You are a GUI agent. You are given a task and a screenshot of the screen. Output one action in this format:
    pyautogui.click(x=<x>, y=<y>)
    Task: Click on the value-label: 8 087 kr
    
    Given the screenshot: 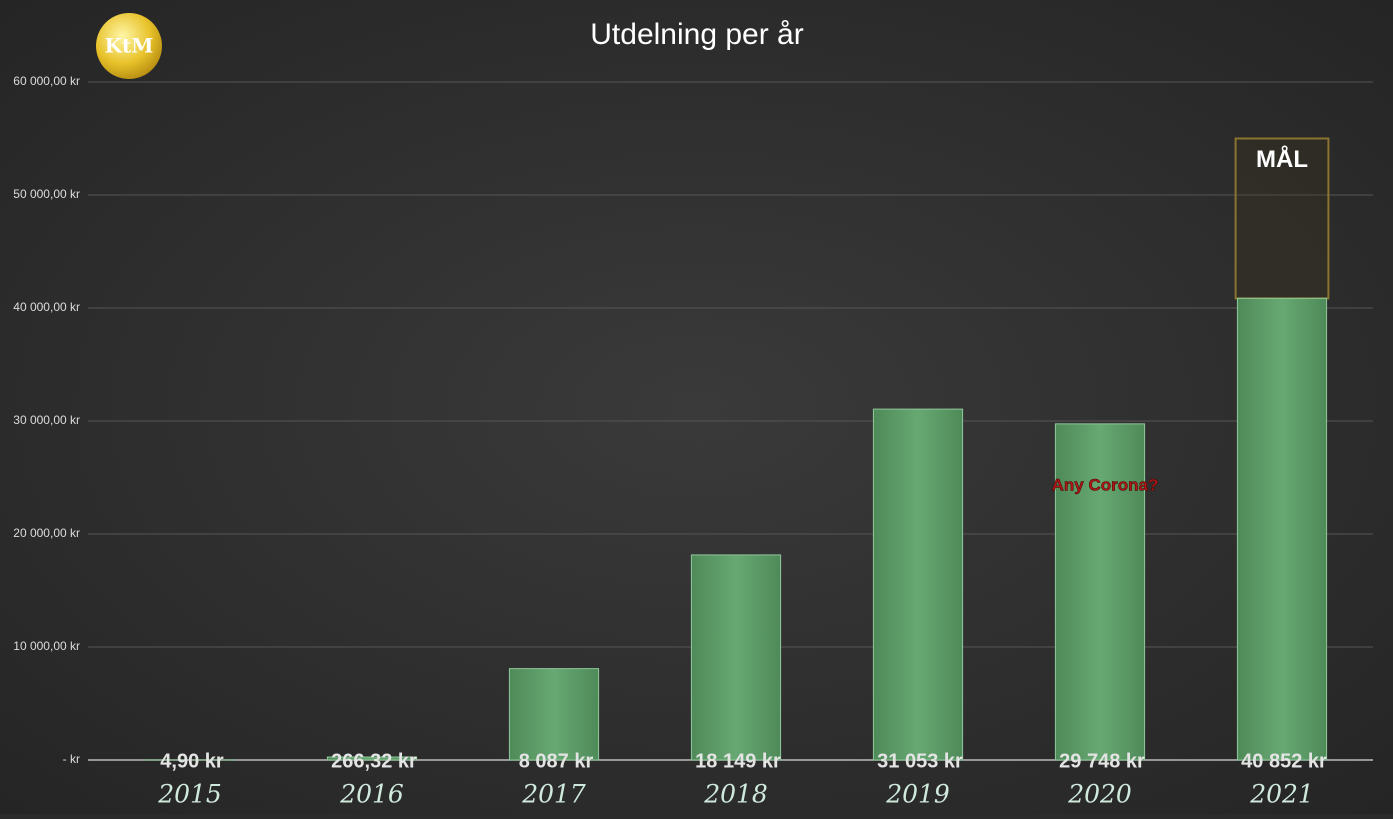 What is the action you would take?
    pyautogui.click(x=556, y=761)
    